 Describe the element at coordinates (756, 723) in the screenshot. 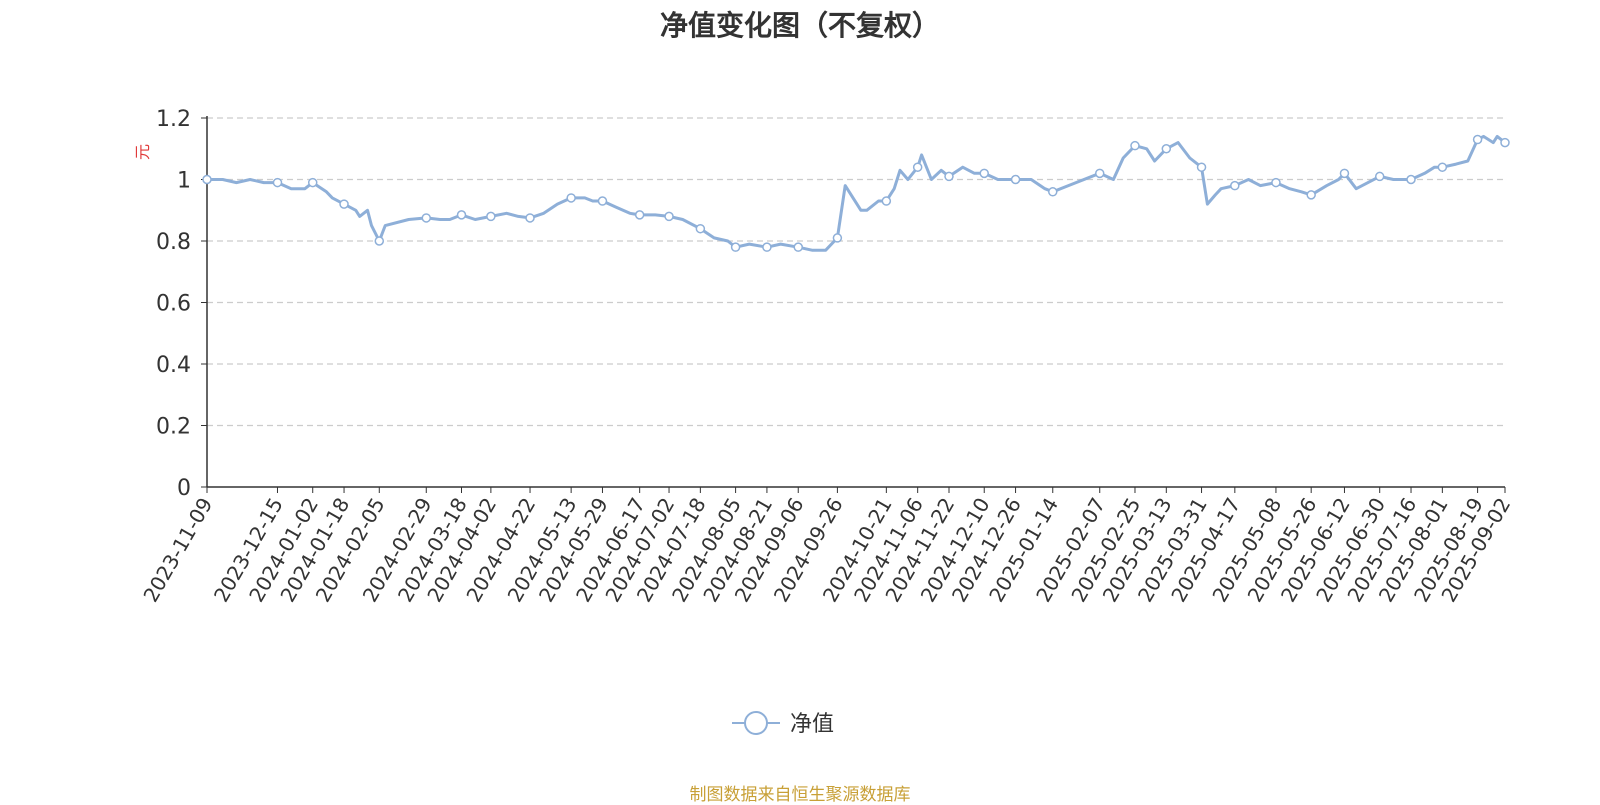

I see `legend-marker-icon` at that location.